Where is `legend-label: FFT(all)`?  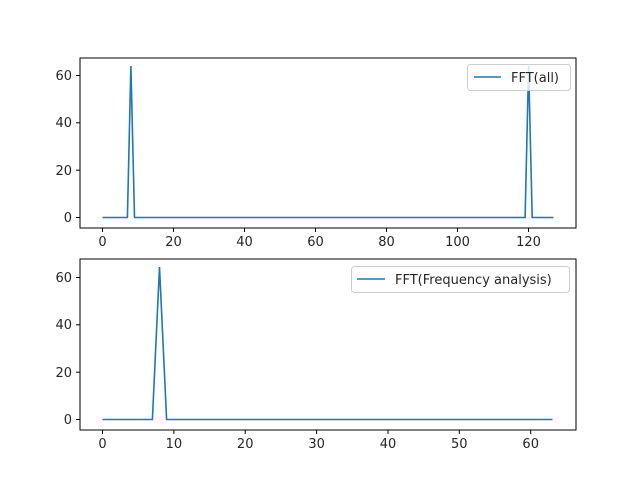
legend-label: FFT(all) is located at coordinates (535, 78).